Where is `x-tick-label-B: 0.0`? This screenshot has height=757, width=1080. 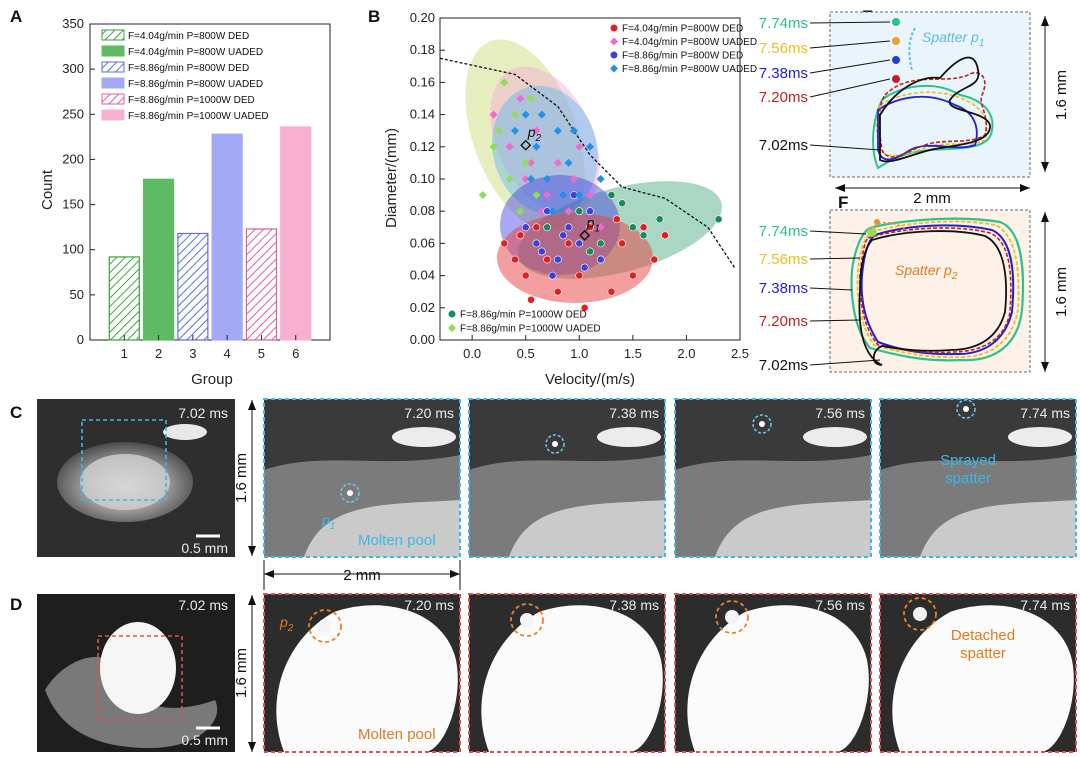 x-tick-label-B: 0.0 is located at coordinates (472, 353).